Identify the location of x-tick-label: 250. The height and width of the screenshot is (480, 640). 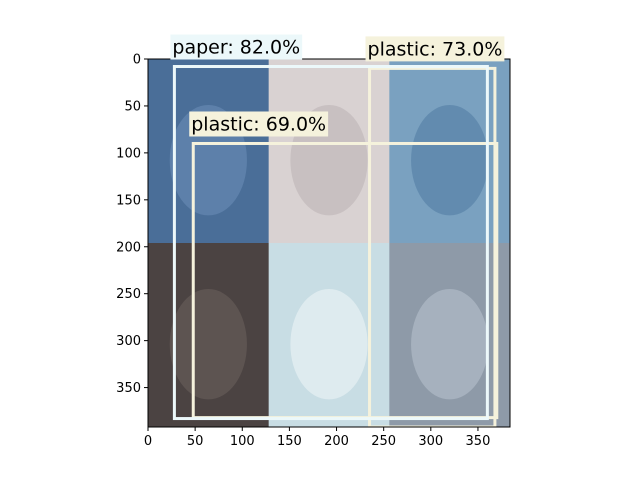
(383, 441).